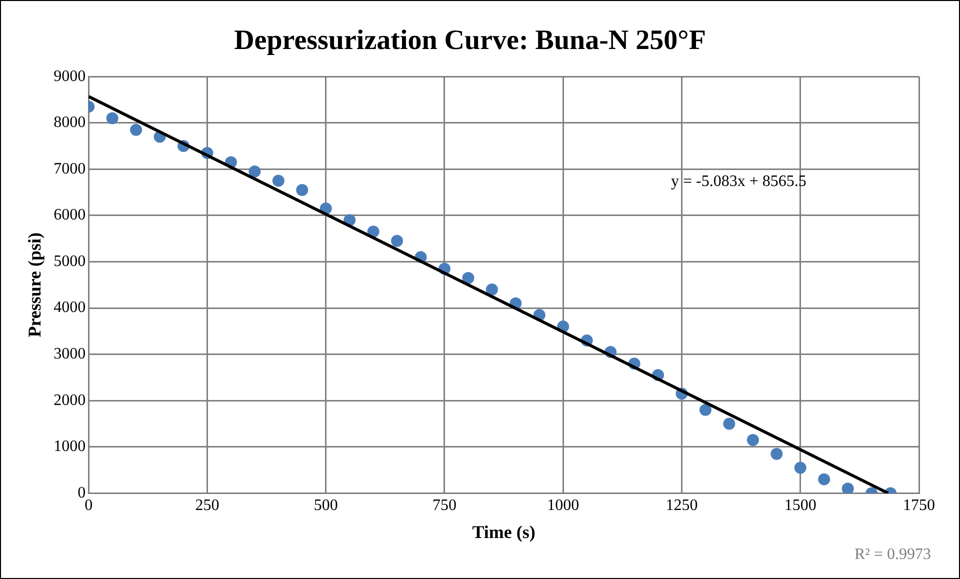  What do you see at coordinates (470, 40) in the screenshot?
I see `chart-title: Depressurization Curve: Buna-N 250°F` at bounding box center [470, 40].